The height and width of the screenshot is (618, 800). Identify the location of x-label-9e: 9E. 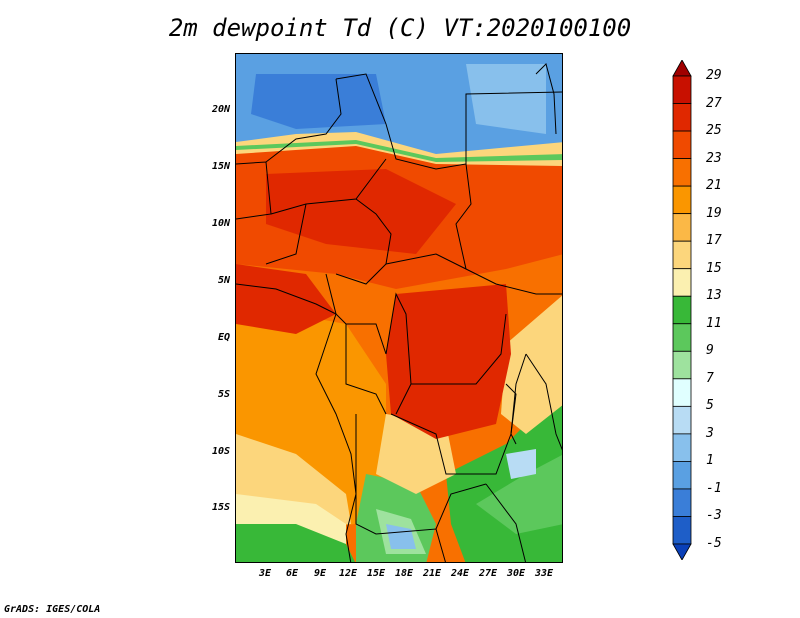
(320, 573).